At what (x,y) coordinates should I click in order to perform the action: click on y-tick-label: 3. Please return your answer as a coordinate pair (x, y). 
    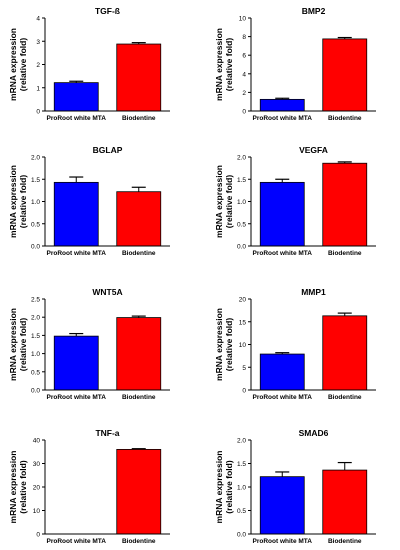
    Looking at the image, I should click on (38, 42).